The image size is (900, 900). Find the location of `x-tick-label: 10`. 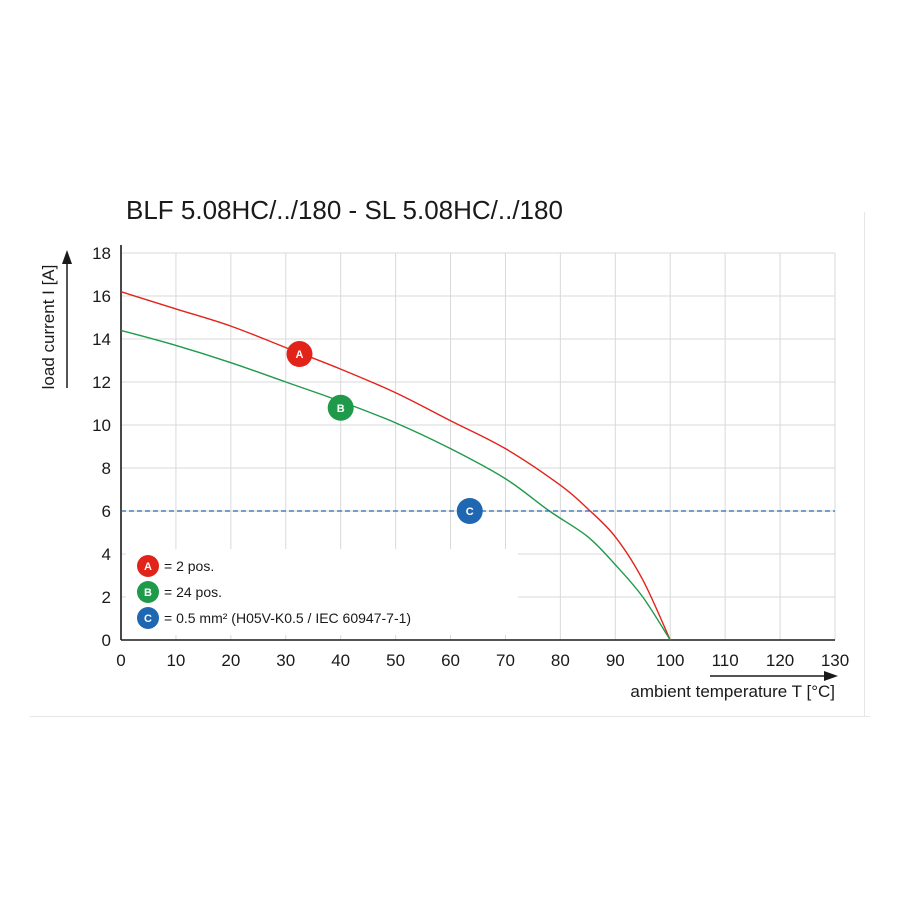

x-tick-label: 10 is located at coordinates (175, 660).